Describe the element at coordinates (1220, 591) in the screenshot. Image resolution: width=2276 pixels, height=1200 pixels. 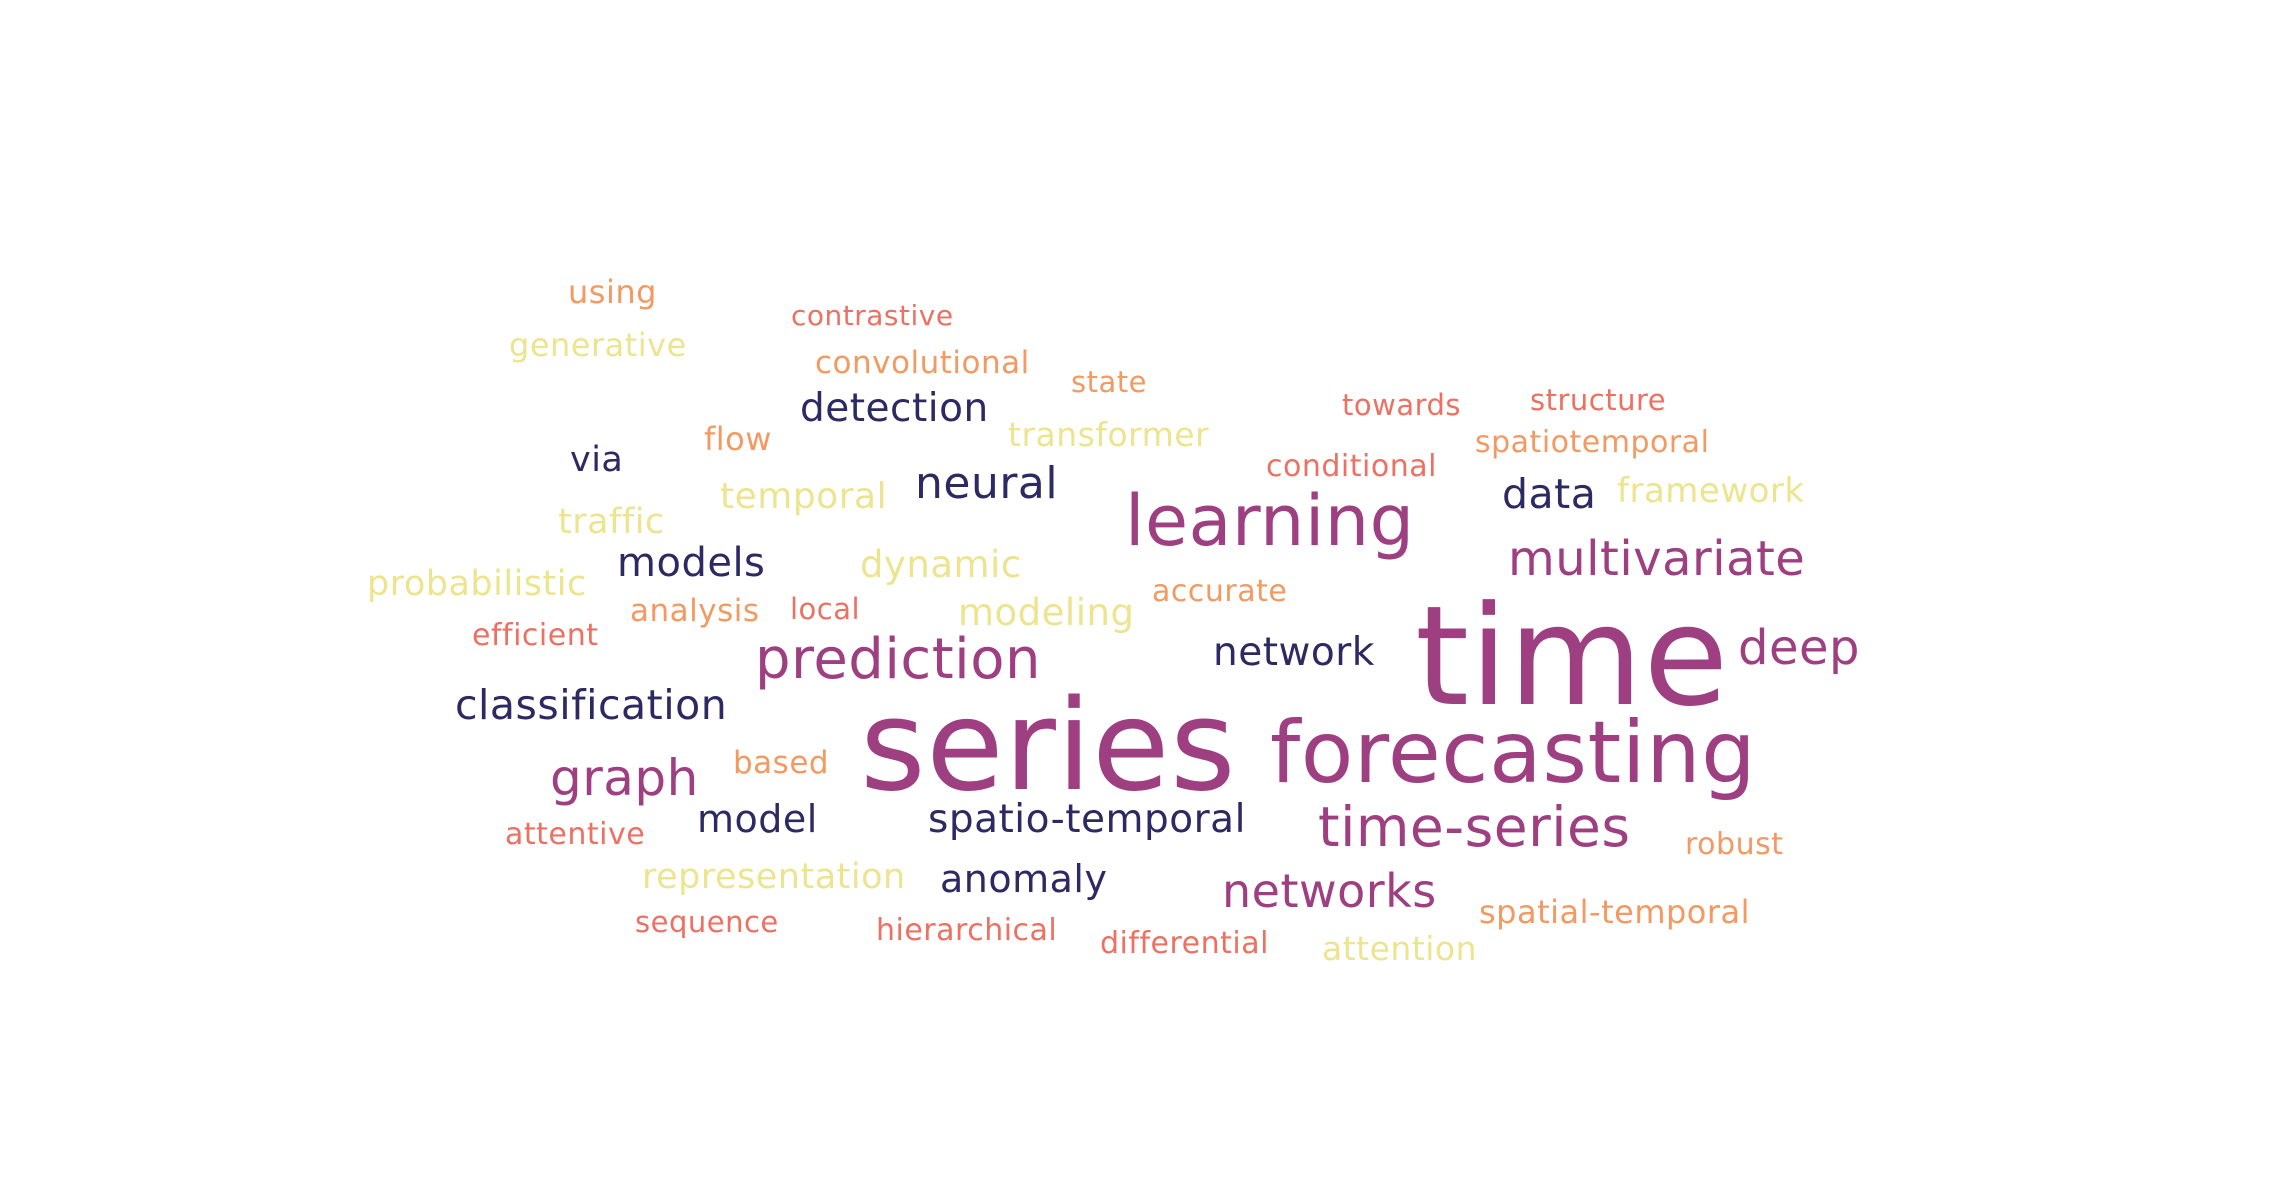
I see `word-accurate: accurate` at that location.